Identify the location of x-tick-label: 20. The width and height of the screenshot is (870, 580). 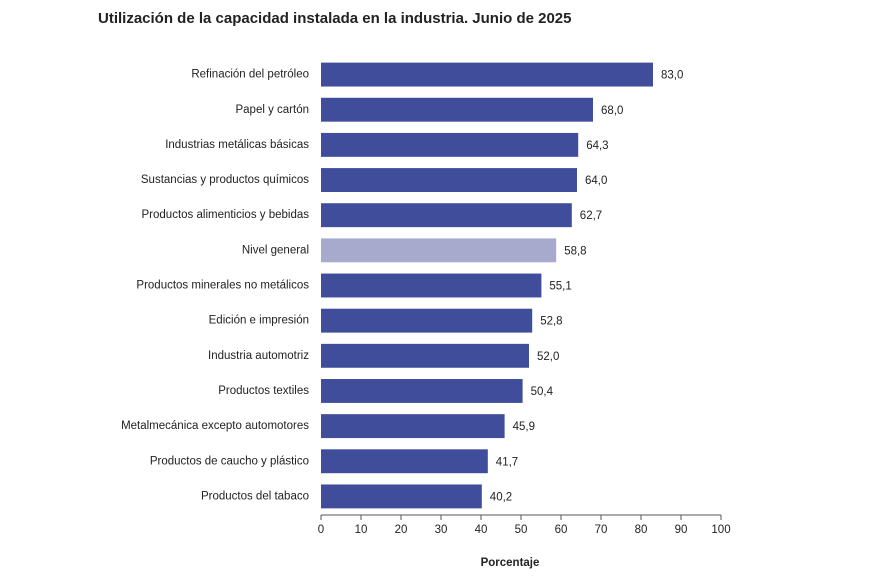
(401, 530).